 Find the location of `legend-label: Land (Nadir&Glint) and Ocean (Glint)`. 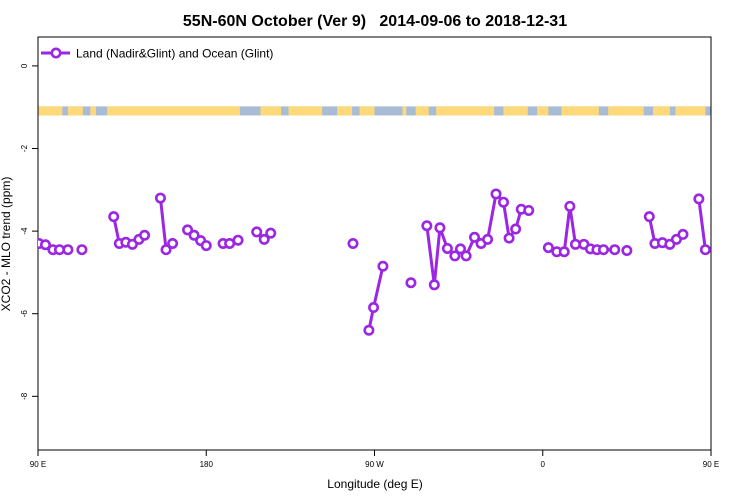

legend-label: Land (Nadir&Glint) and Ocean (Glint) is located at coordinates (174, 54).